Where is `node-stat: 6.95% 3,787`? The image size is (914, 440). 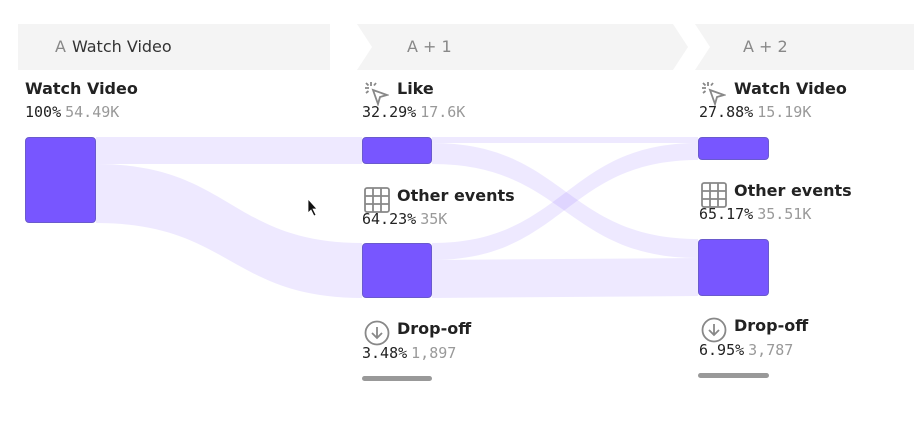
node-stat: 6.95% 3,787 is located at coordinates (746, 350).